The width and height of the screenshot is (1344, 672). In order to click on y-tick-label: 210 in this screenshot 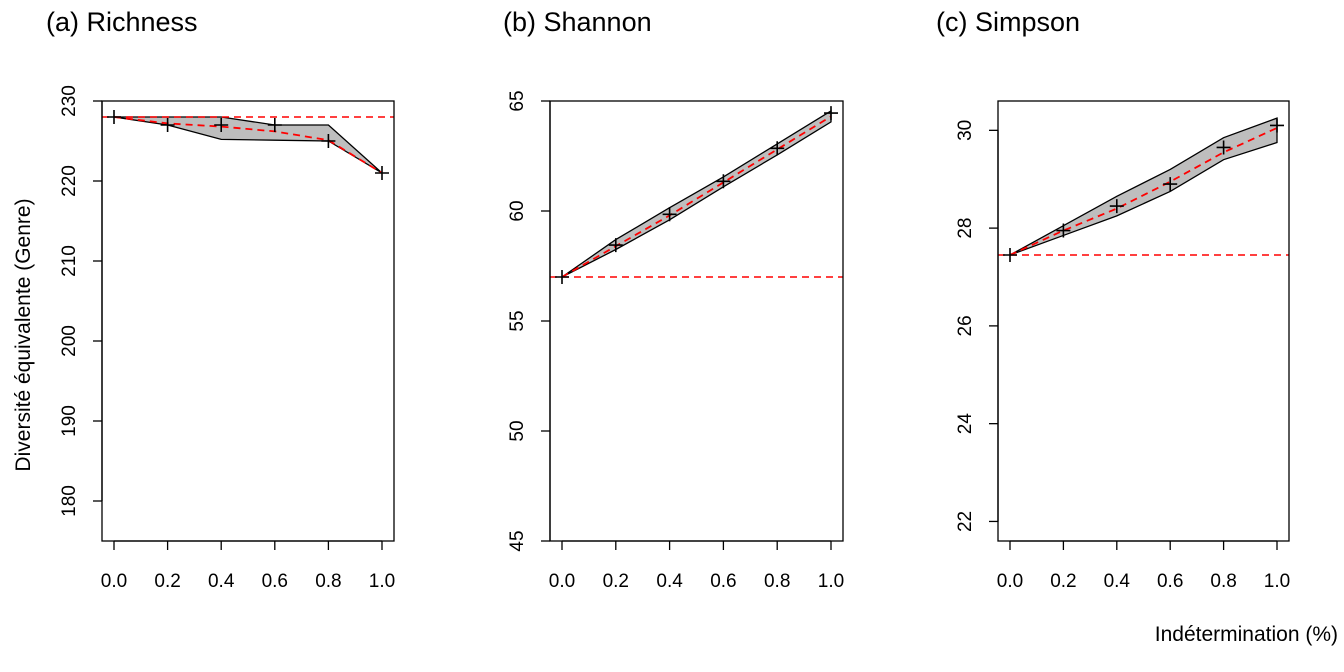, I will do `click(69, 261)`.